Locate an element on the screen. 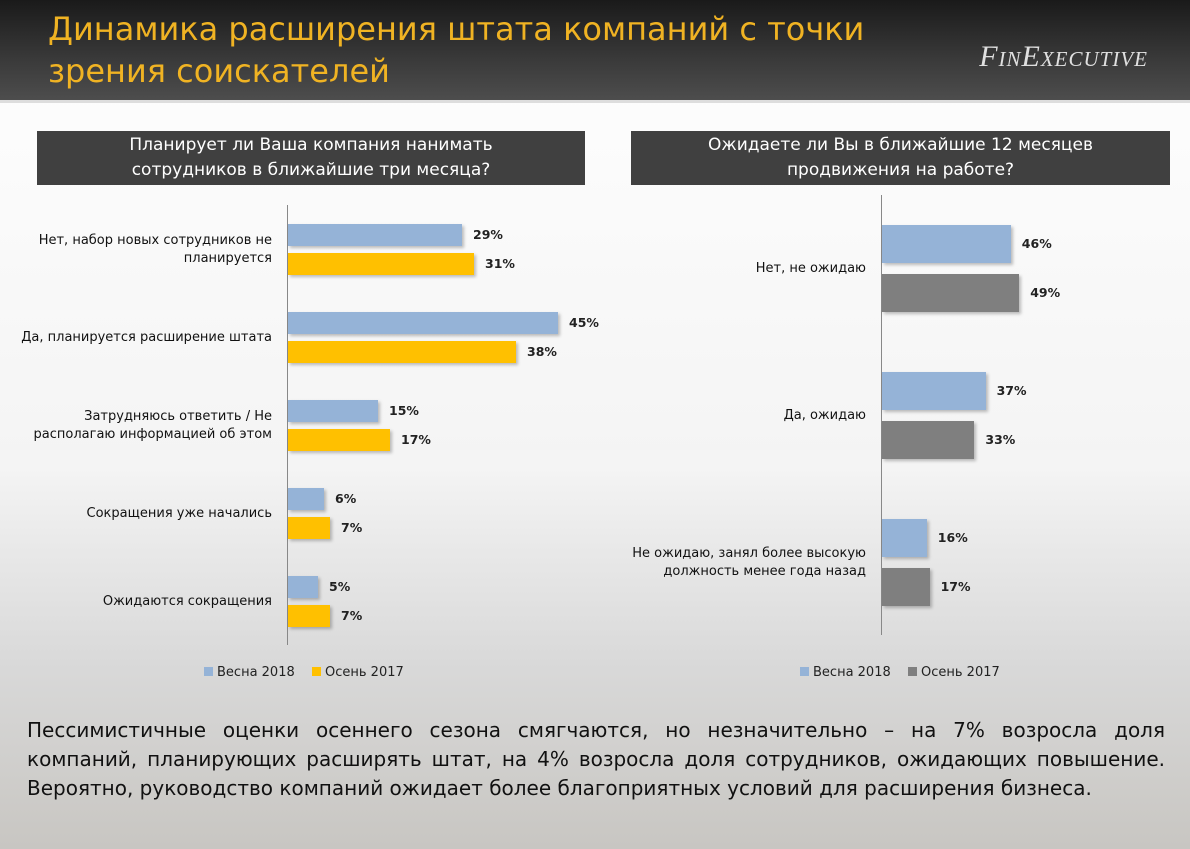 This screenshot has height=849, width=1190. value-label: 15% is located at coordinates (404, 410).